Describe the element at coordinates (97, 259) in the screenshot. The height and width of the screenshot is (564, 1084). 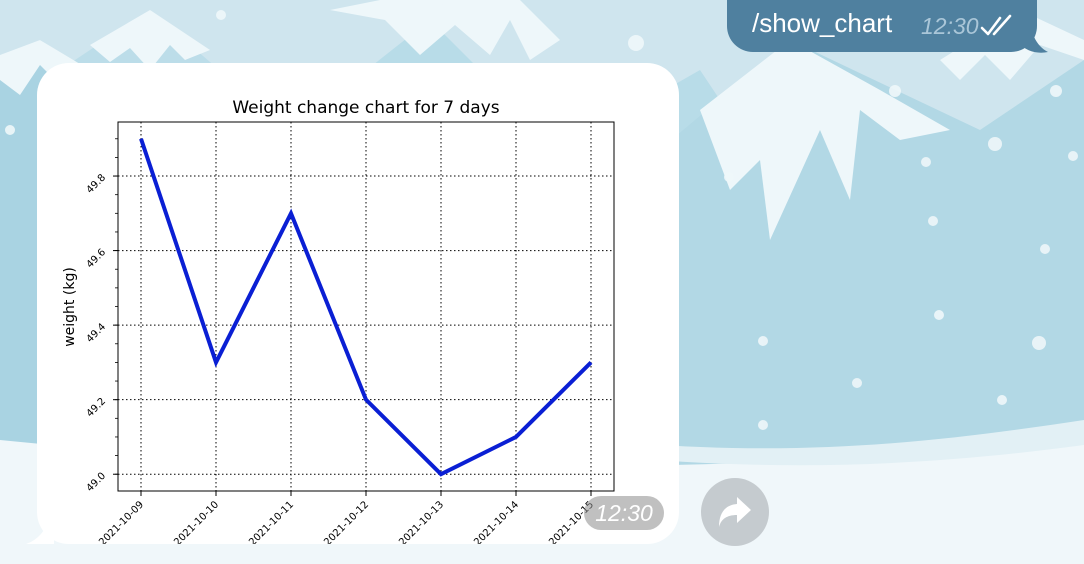
I see `y-tick-label: 49.6` at that location.